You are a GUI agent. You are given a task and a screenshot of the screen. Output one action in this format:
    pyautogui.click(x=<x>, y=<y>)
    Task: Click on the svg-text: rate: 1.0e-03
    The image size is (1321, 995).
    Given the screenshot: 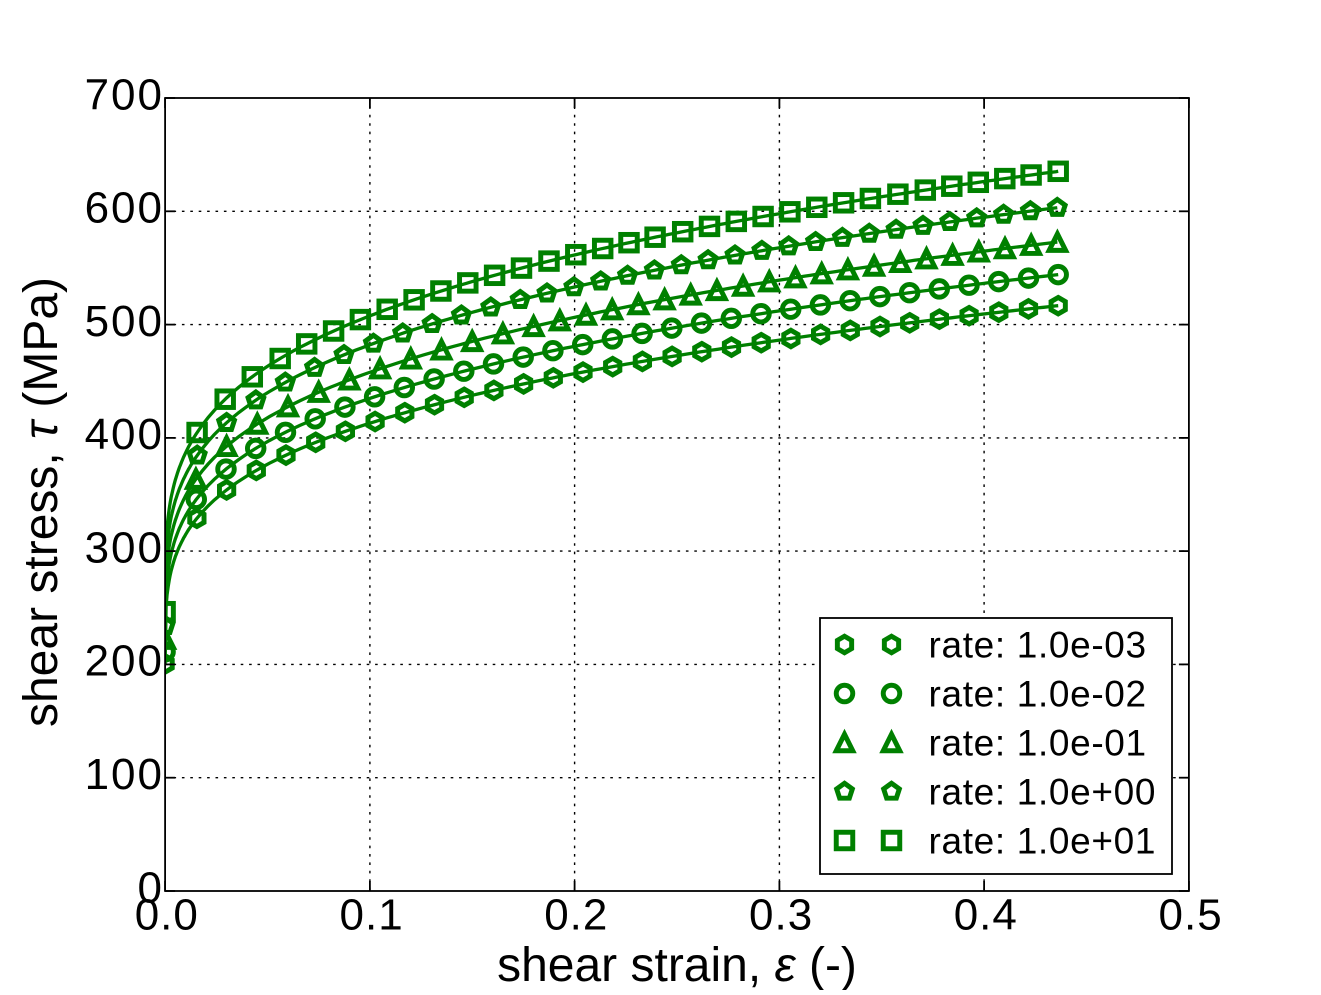 What is the action you would take?
    pyautogui.click(x=1038, y=645)
    